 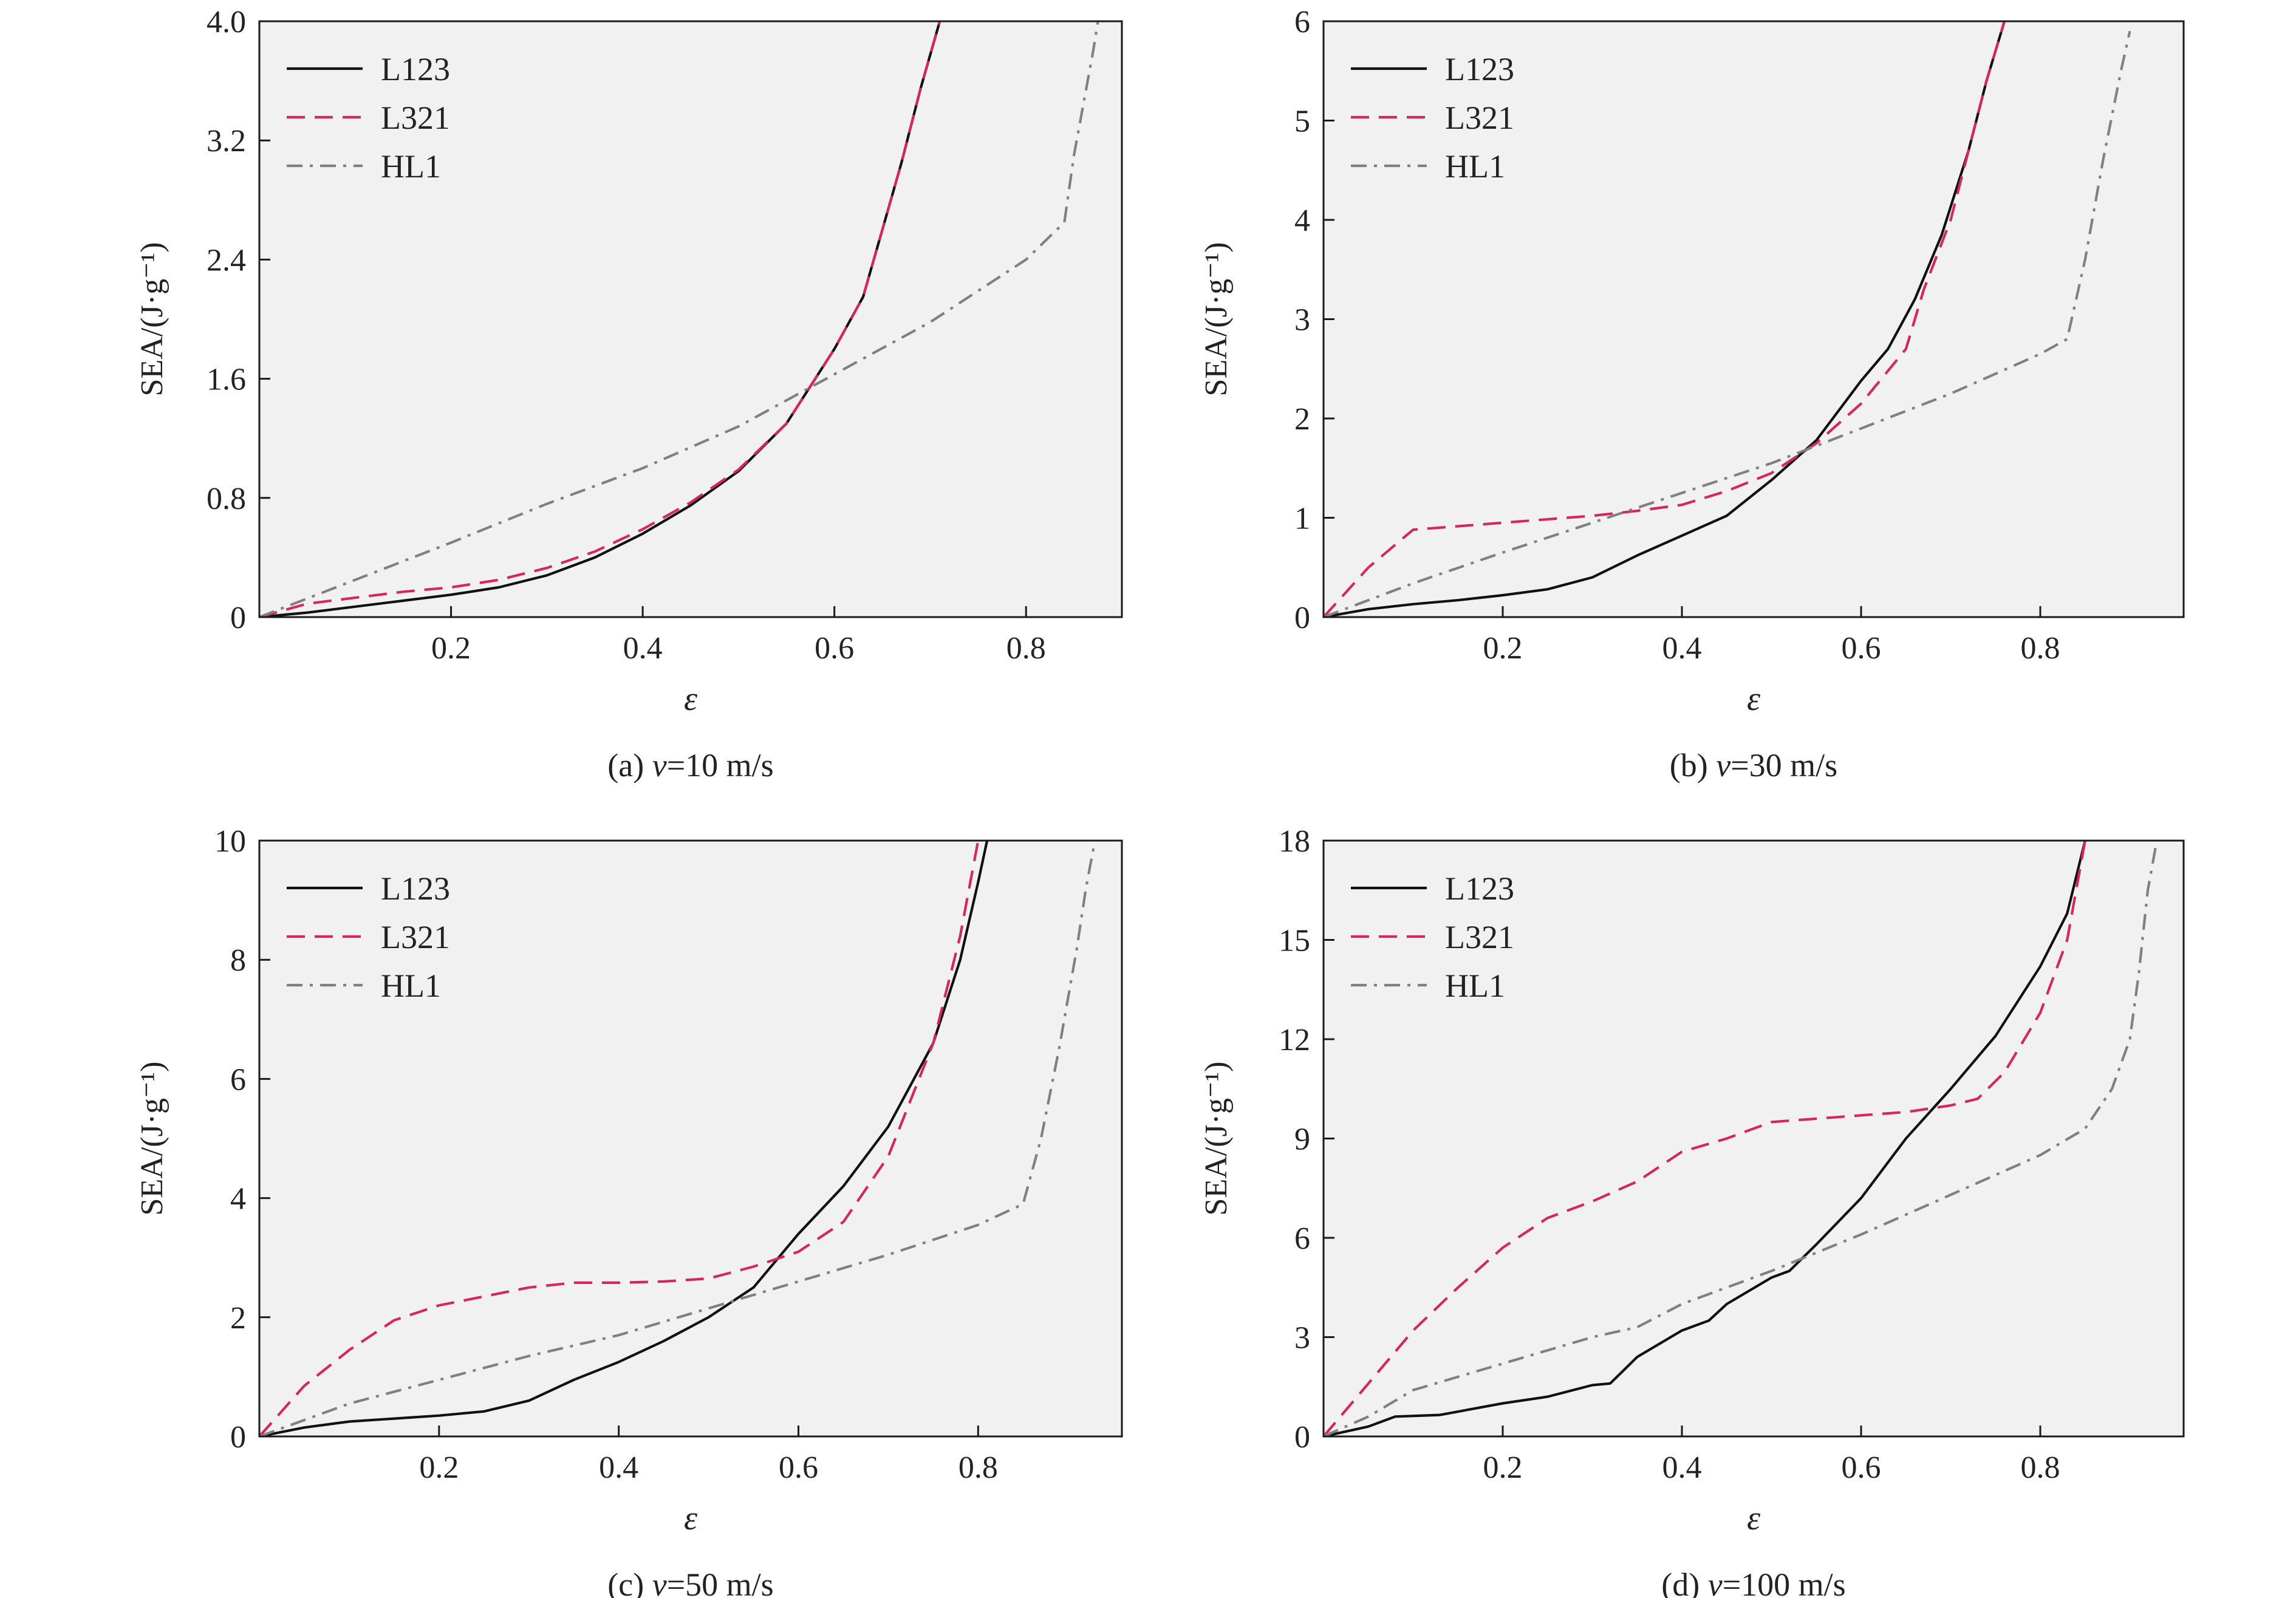 What do you see at coordinates (230, 841) in the screenshot?
I see `y-tick-label: 10` at bounding box center [230, 841].